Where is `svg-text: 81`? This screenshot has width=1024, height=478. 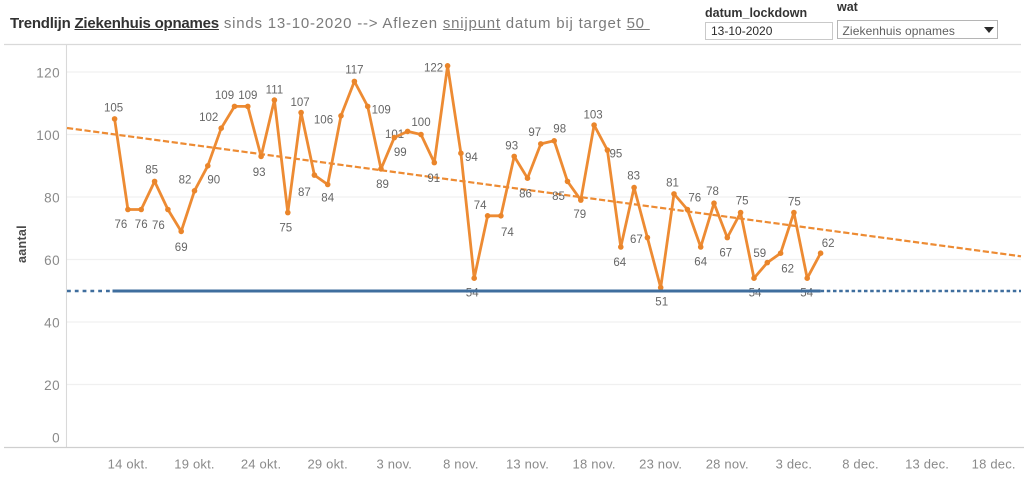 svg-text: 81 is located at coordinates (672, 184).